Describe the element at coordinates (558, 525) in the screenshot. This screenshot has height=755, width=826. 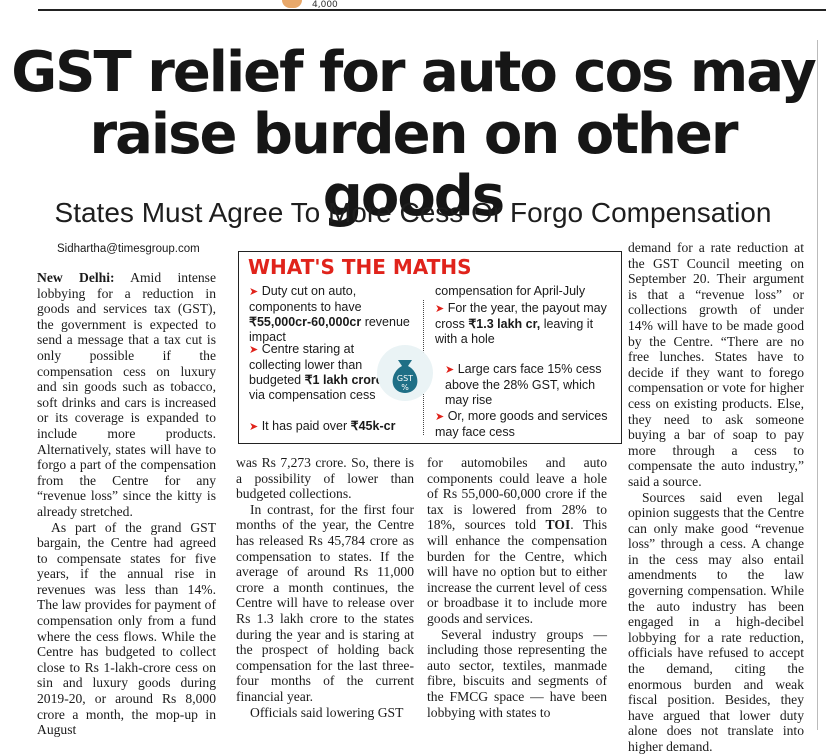
I see `toi-label: TOI` at that location.